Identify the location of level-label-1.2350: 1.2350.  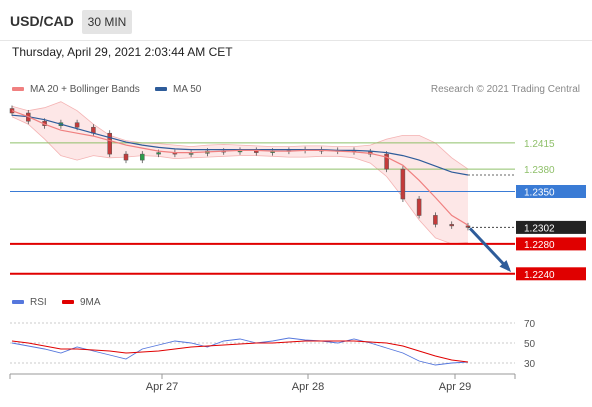
(539, 193).